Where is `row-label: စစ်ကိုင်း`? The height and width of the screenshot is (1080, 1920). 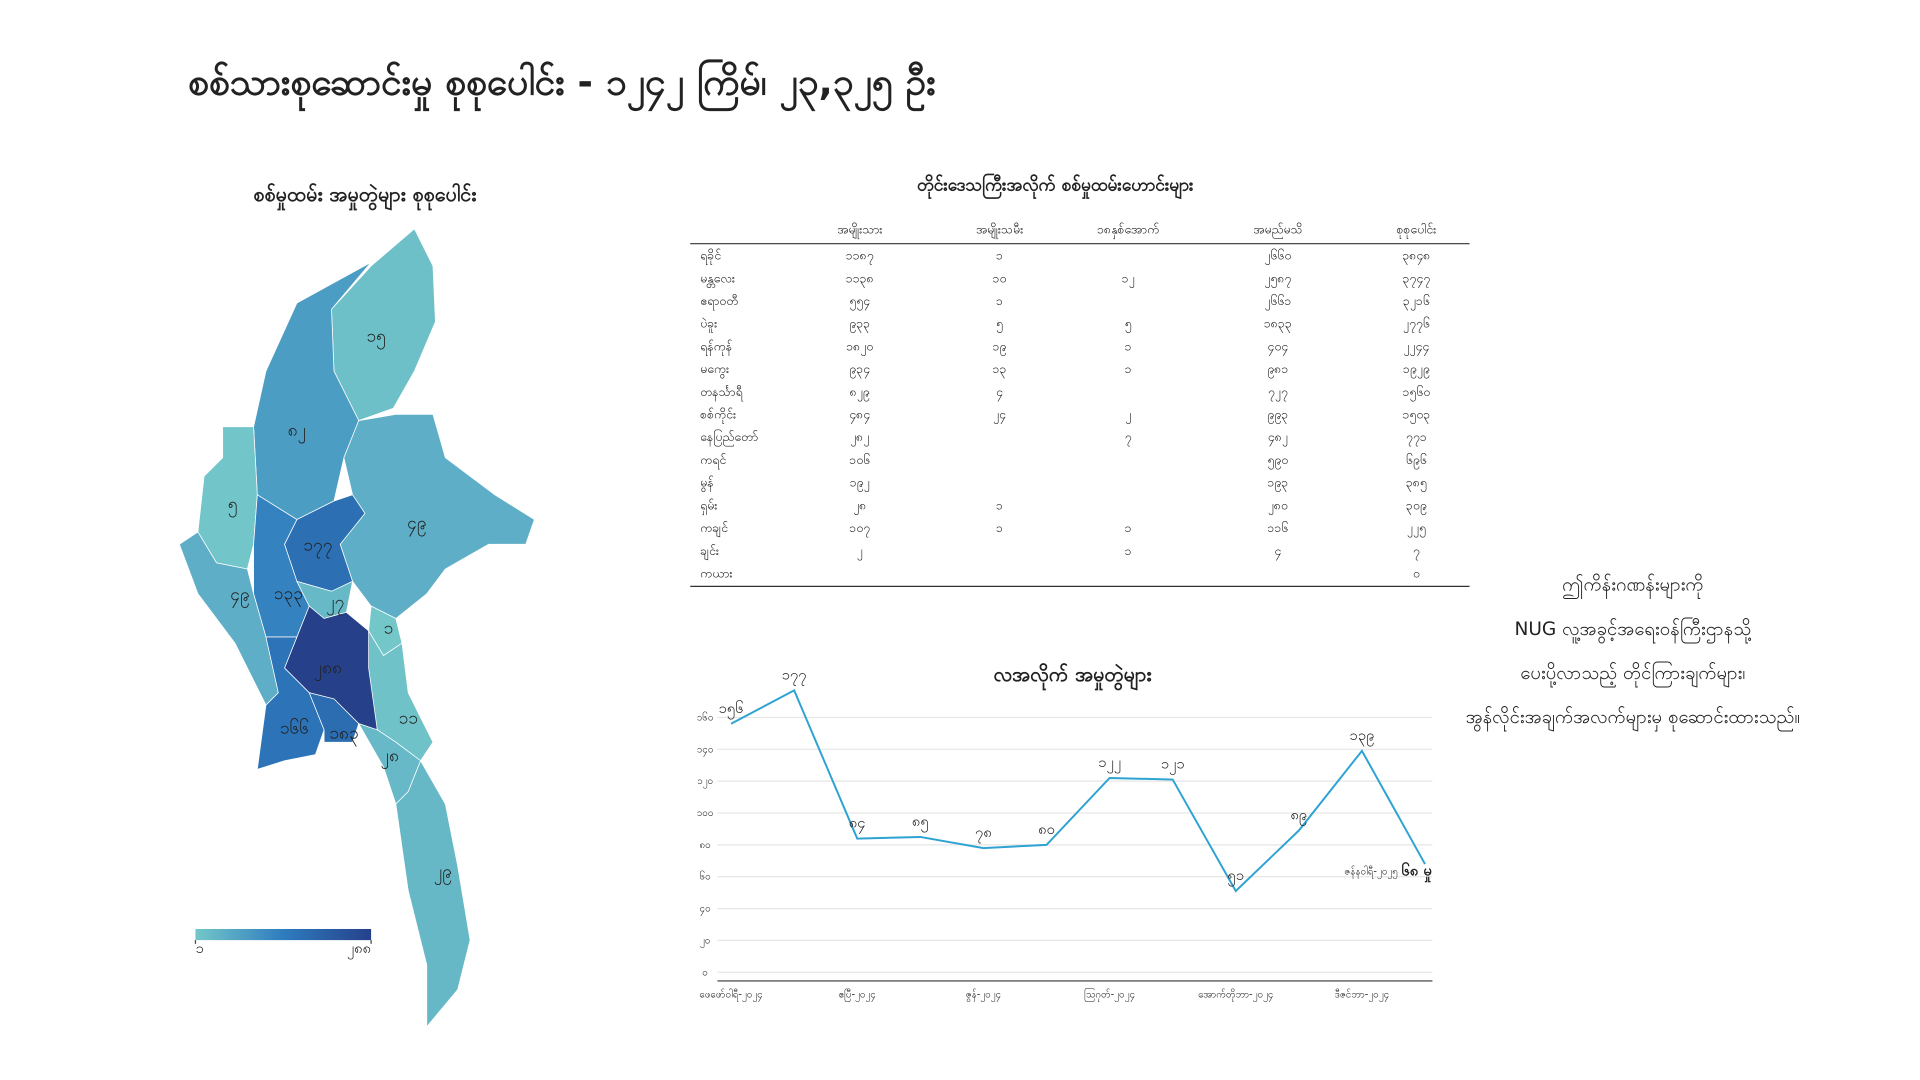
row-label: စစ်ကိုင်း is located at coordinates (718, 416).